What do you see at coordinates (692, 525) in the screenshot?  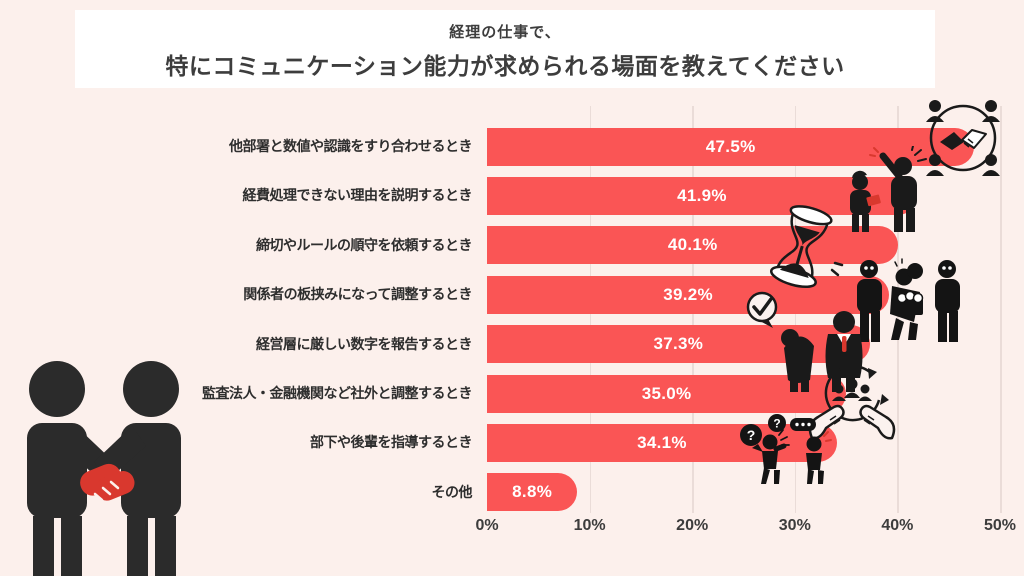 I see `x-tick-20: 20%` at bounding box center [692, 525].